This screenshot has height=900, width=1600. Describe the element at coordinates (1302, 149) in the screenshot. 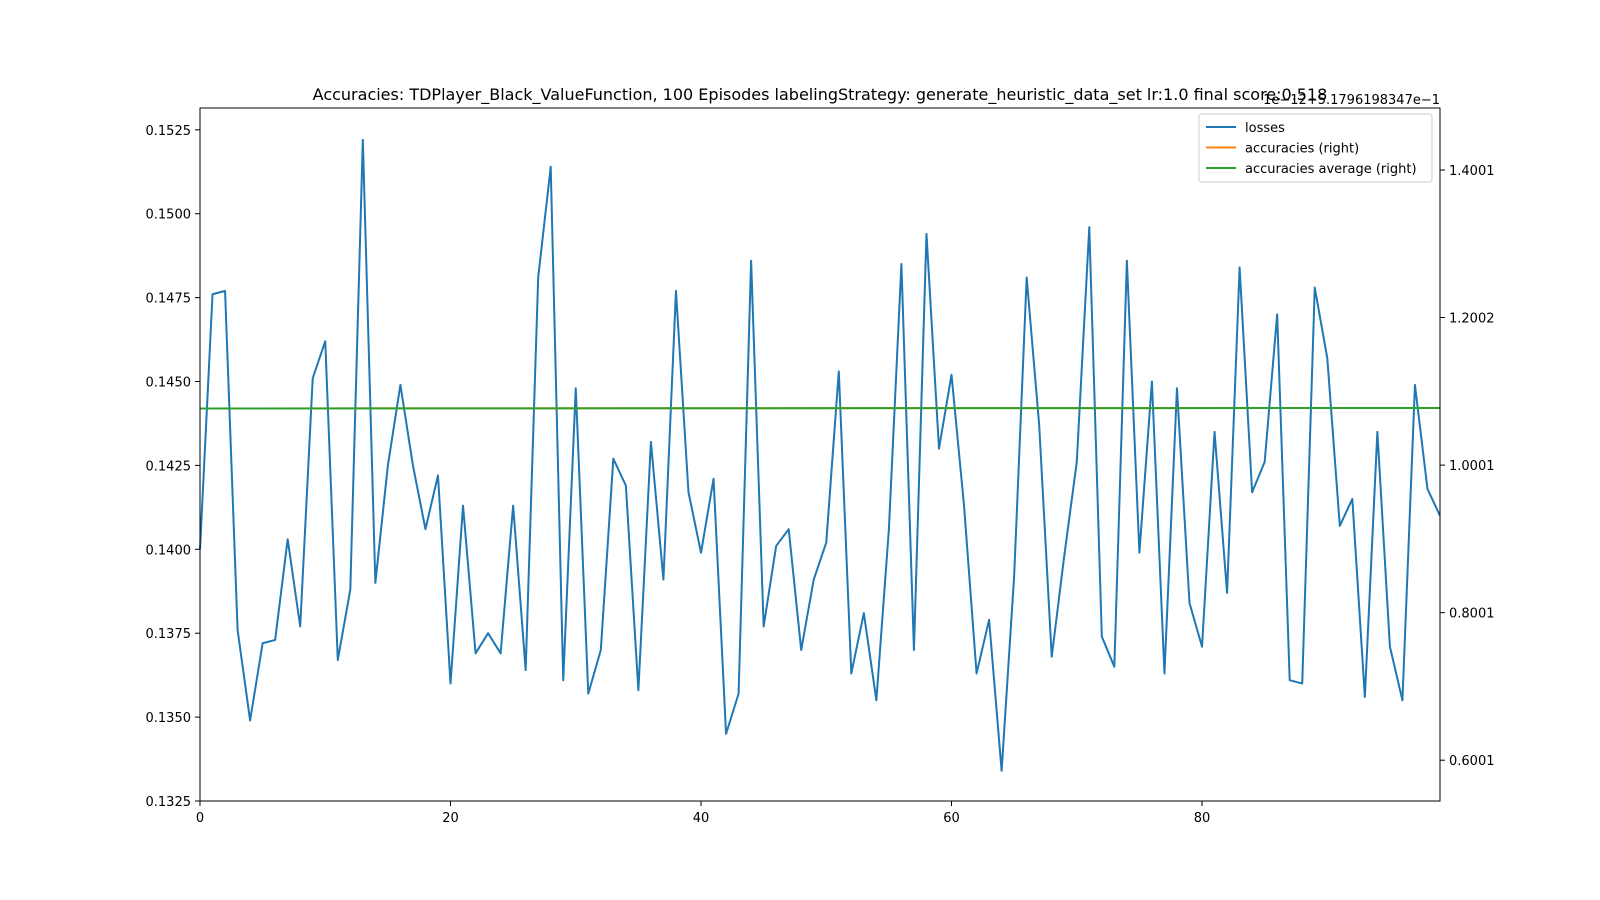

I see `legend-label: accuracies (right)` at that location.